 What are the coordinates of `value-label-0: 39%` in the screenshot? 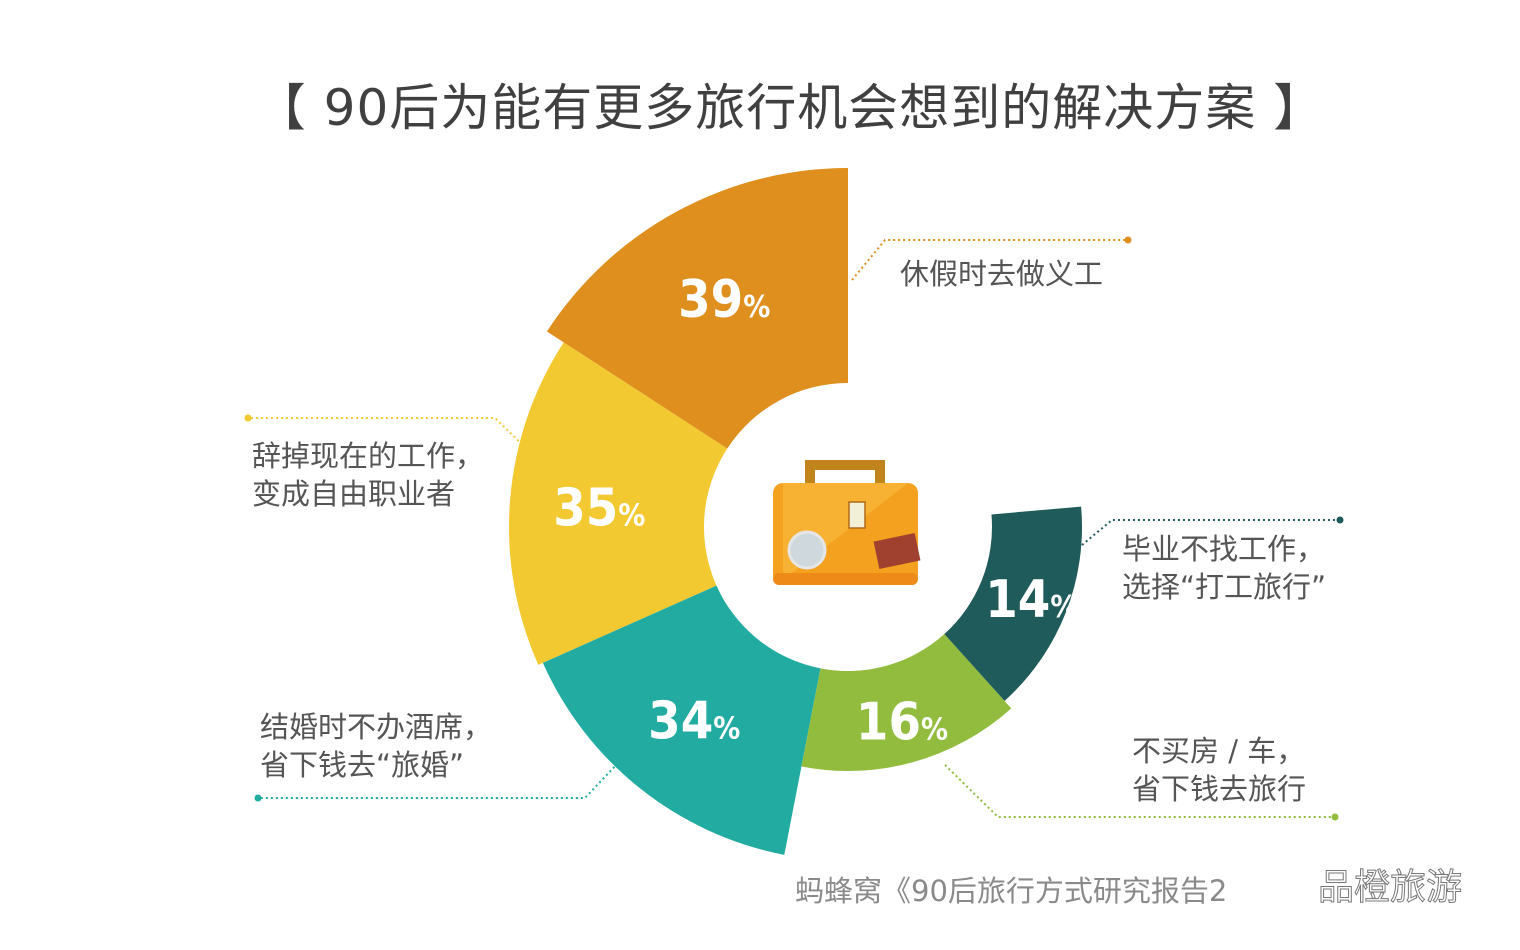 It's located at (724, 300).